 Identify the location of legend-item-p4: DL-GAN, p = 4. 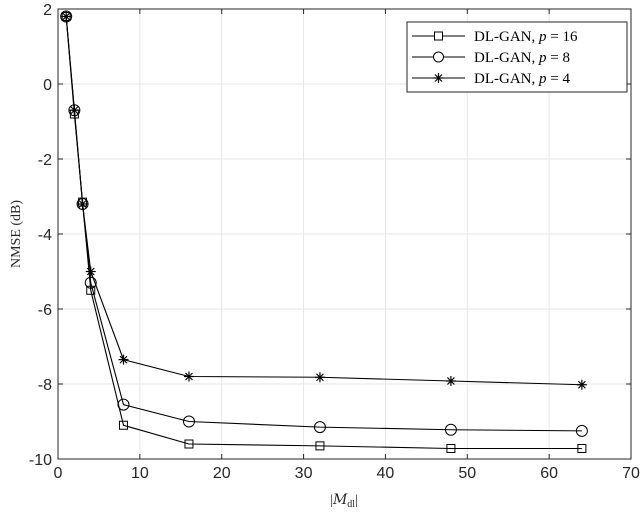
(491, 79).